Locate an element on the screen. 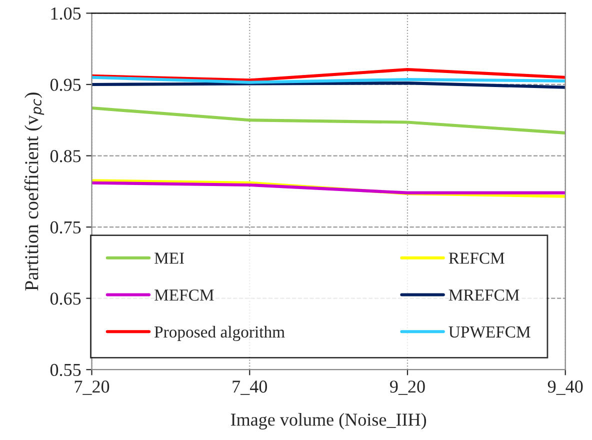 This screenshot has width=592, height=440. x-axis-title: Image volume (Noise_IIH) is located at coordinates (328, 421).